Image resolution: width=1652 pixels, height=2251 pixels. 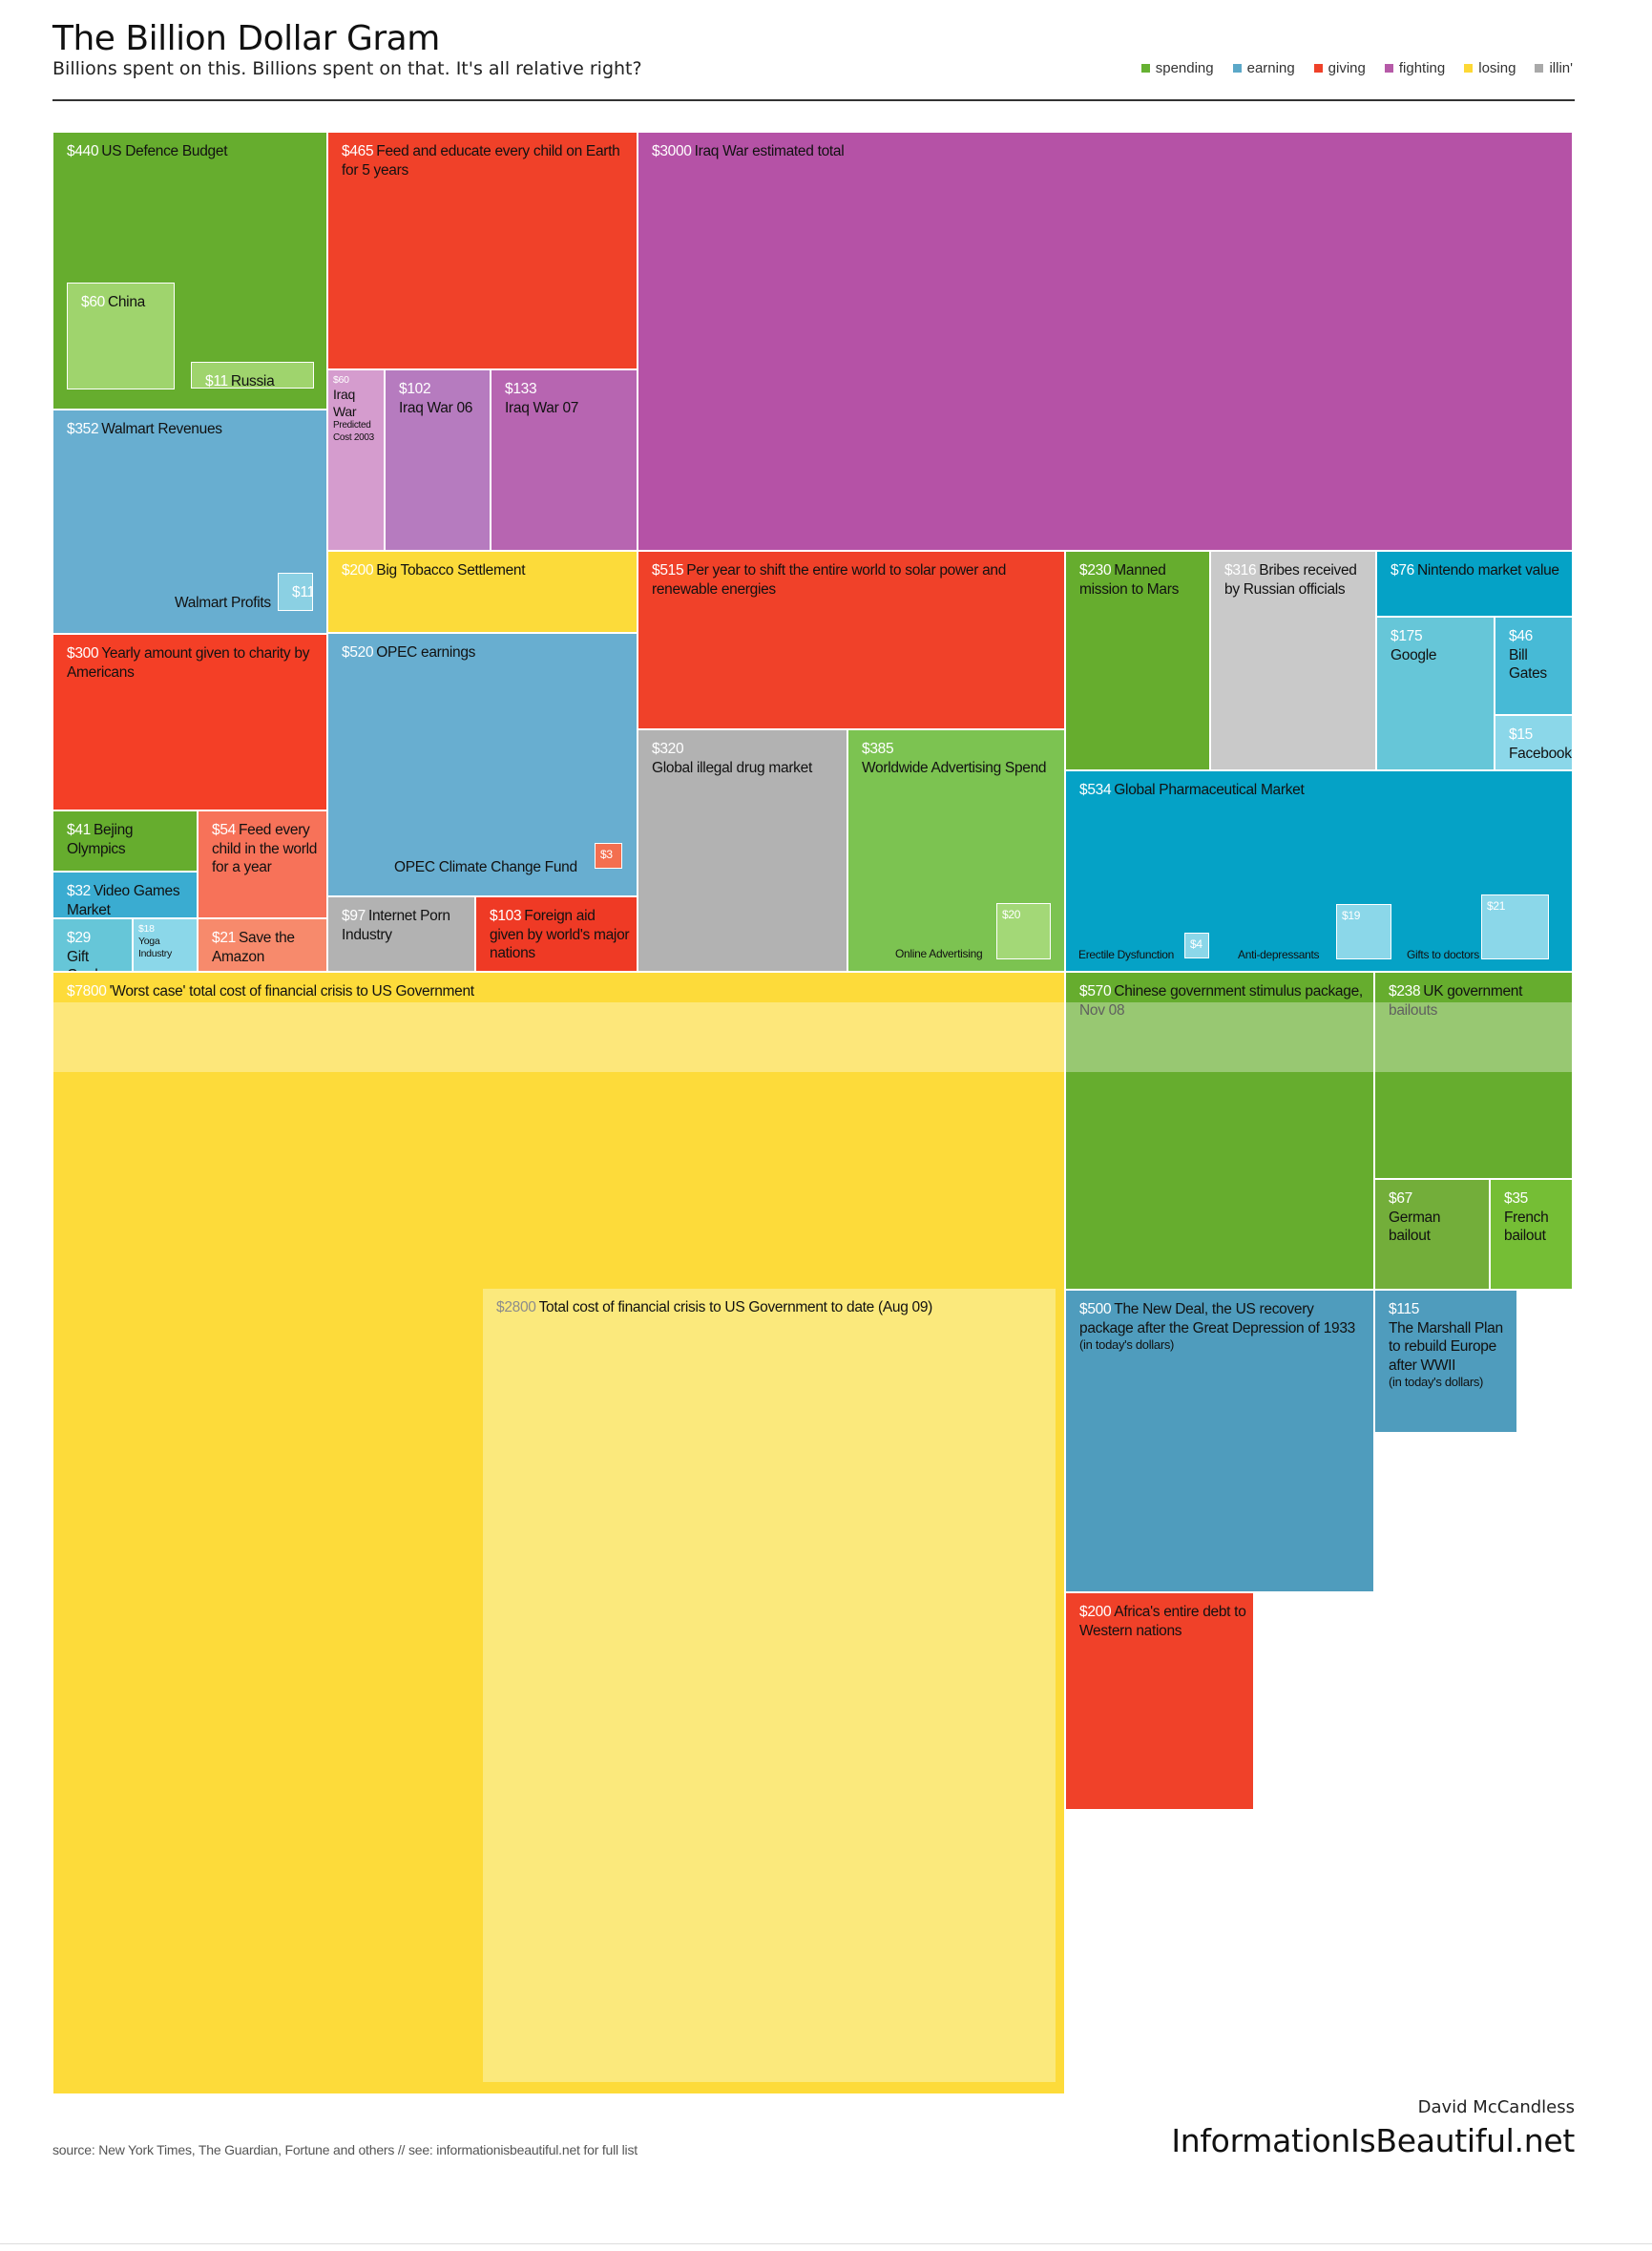 I want to click on treemap-tile: $97 Internet Porn Industry, so click(x=401, y=934).